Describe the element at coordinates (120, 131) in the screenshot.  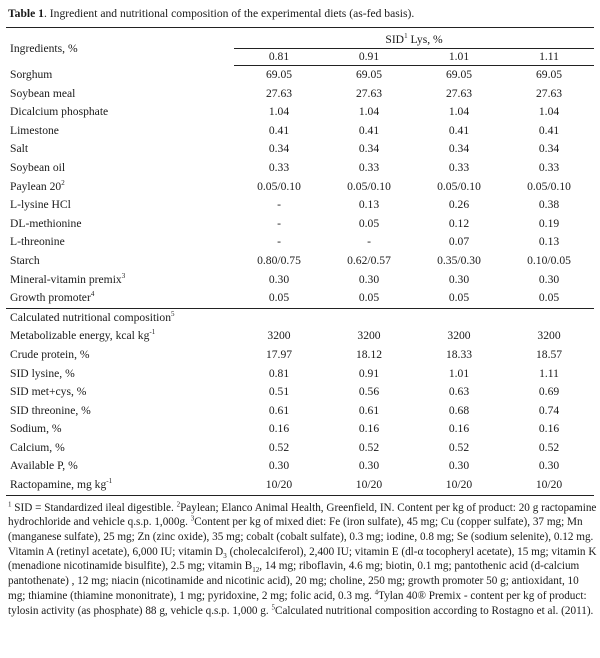
I see `row-label: Limestone` at that location.